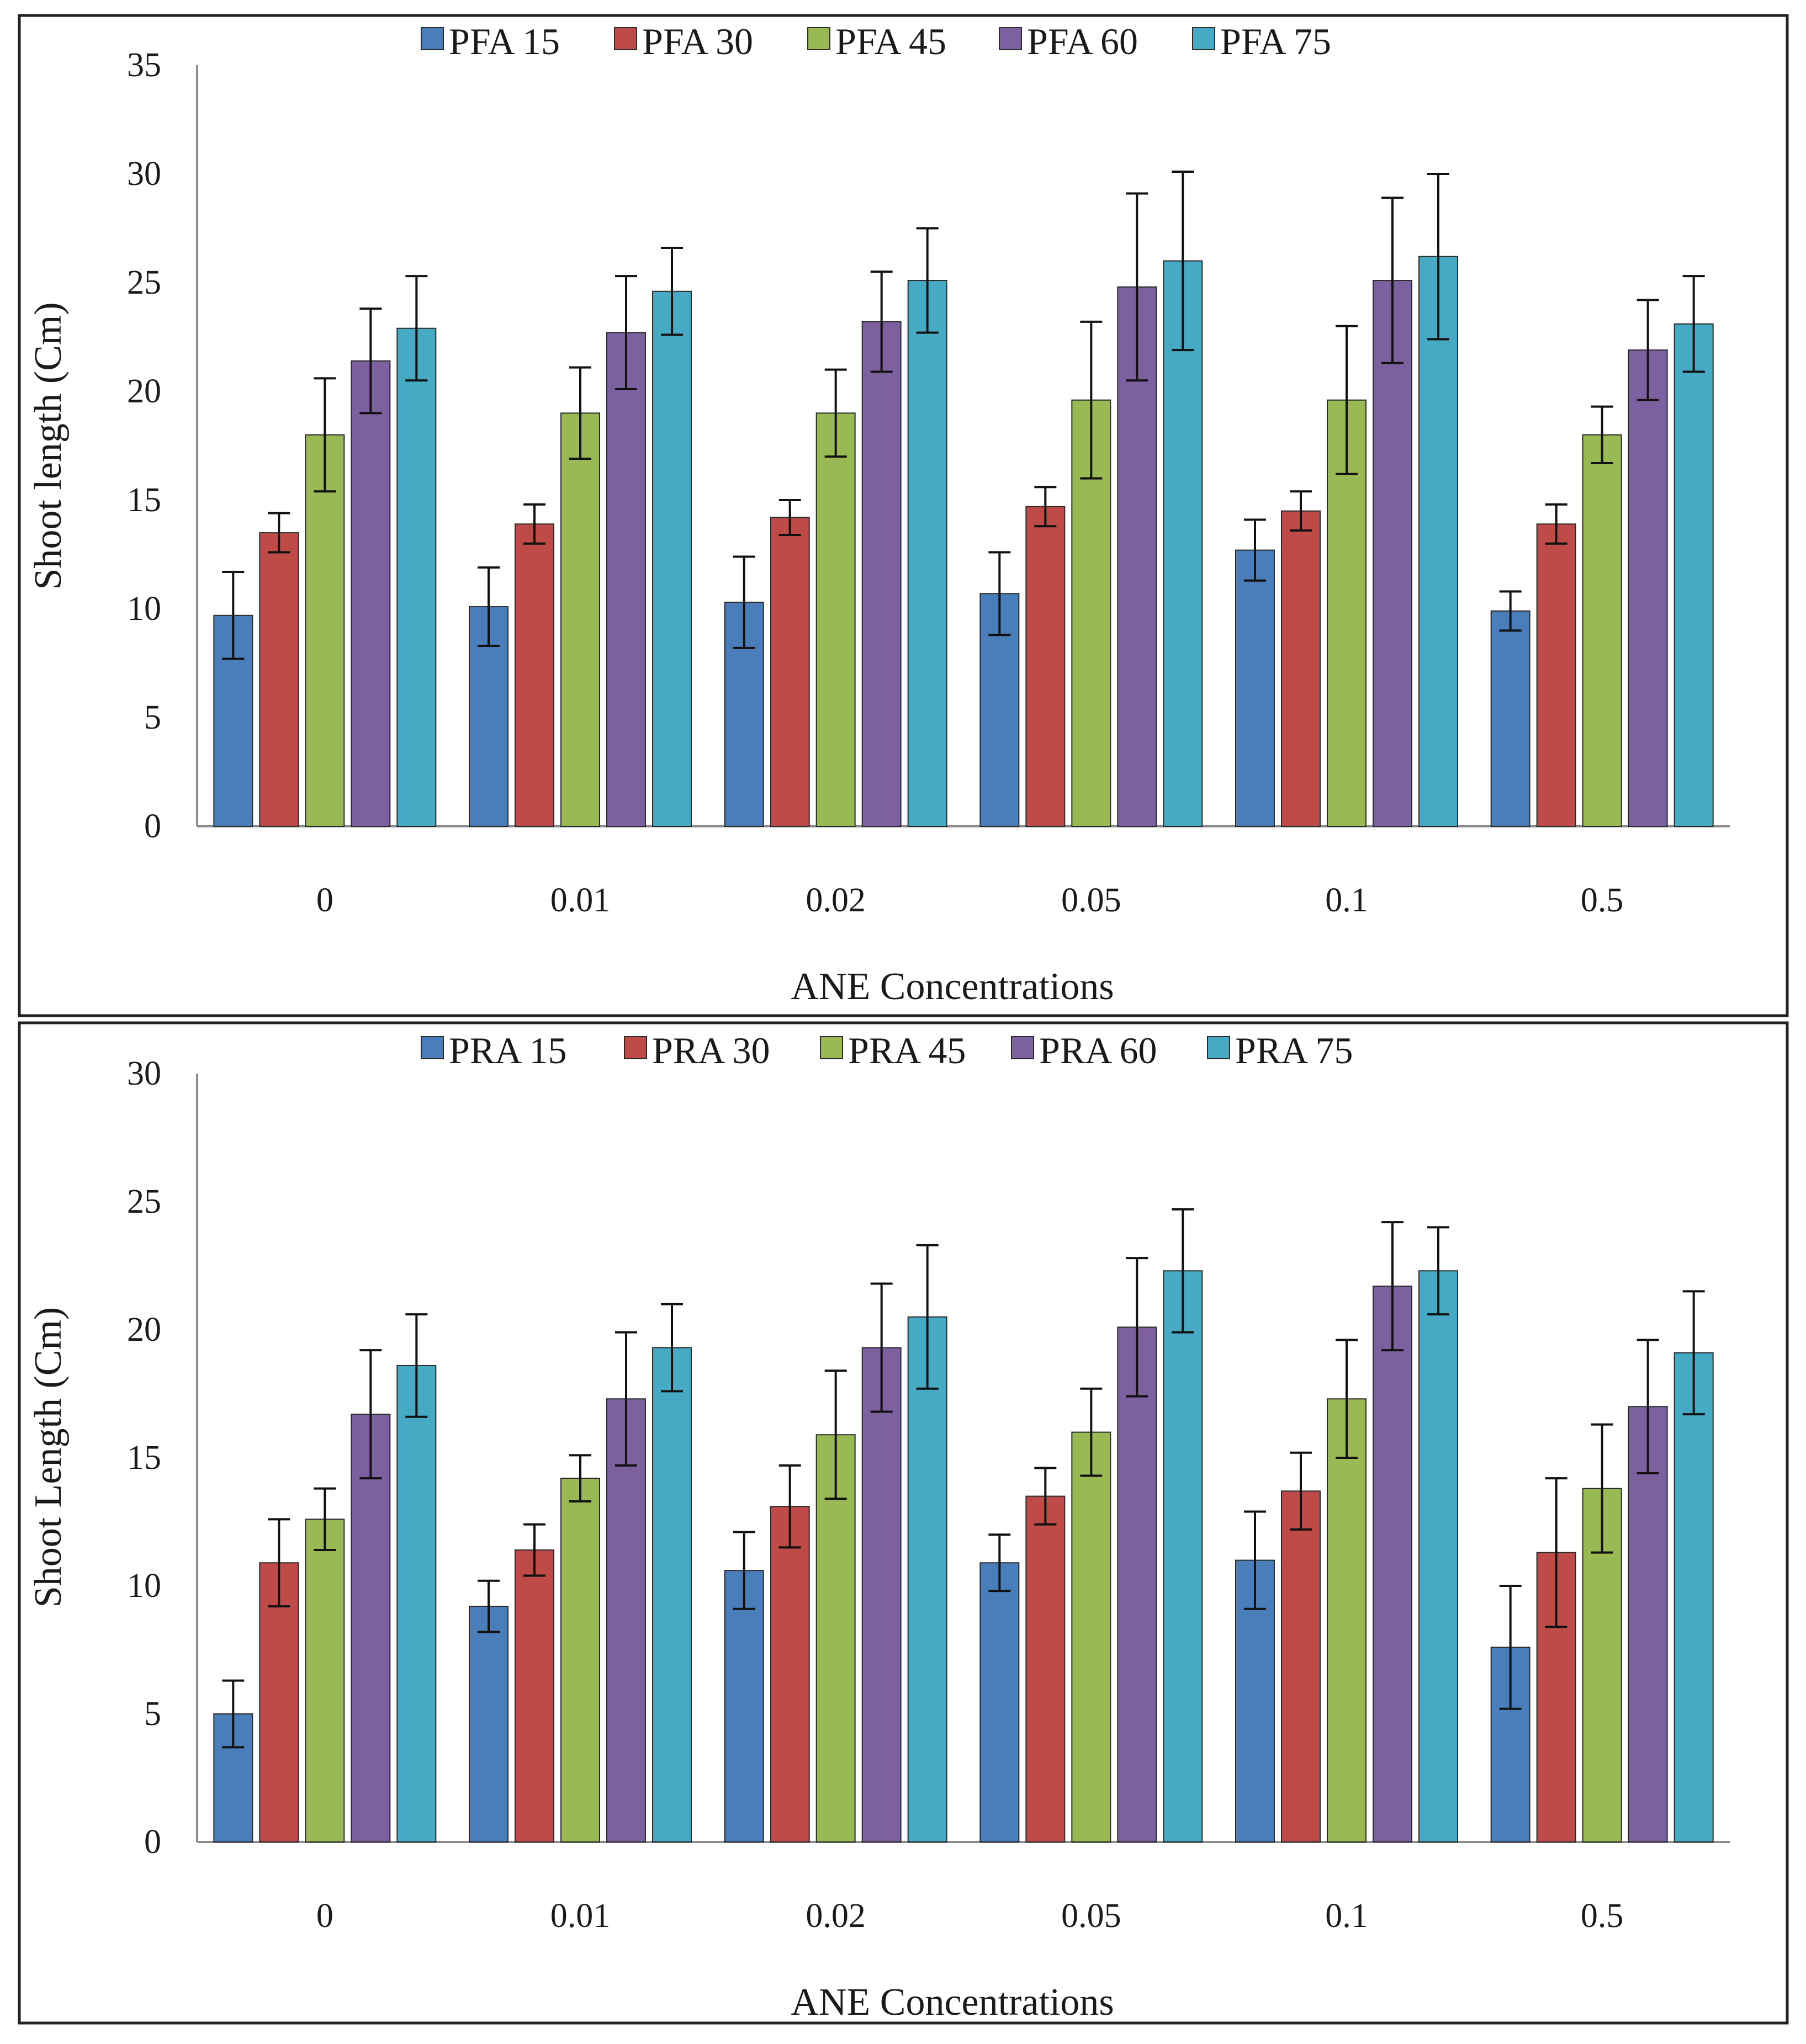 The width and height of the screenshot is (1806, 2044). I want to click on y-axis-title: Shoot length (Cm), so click(48, 446).